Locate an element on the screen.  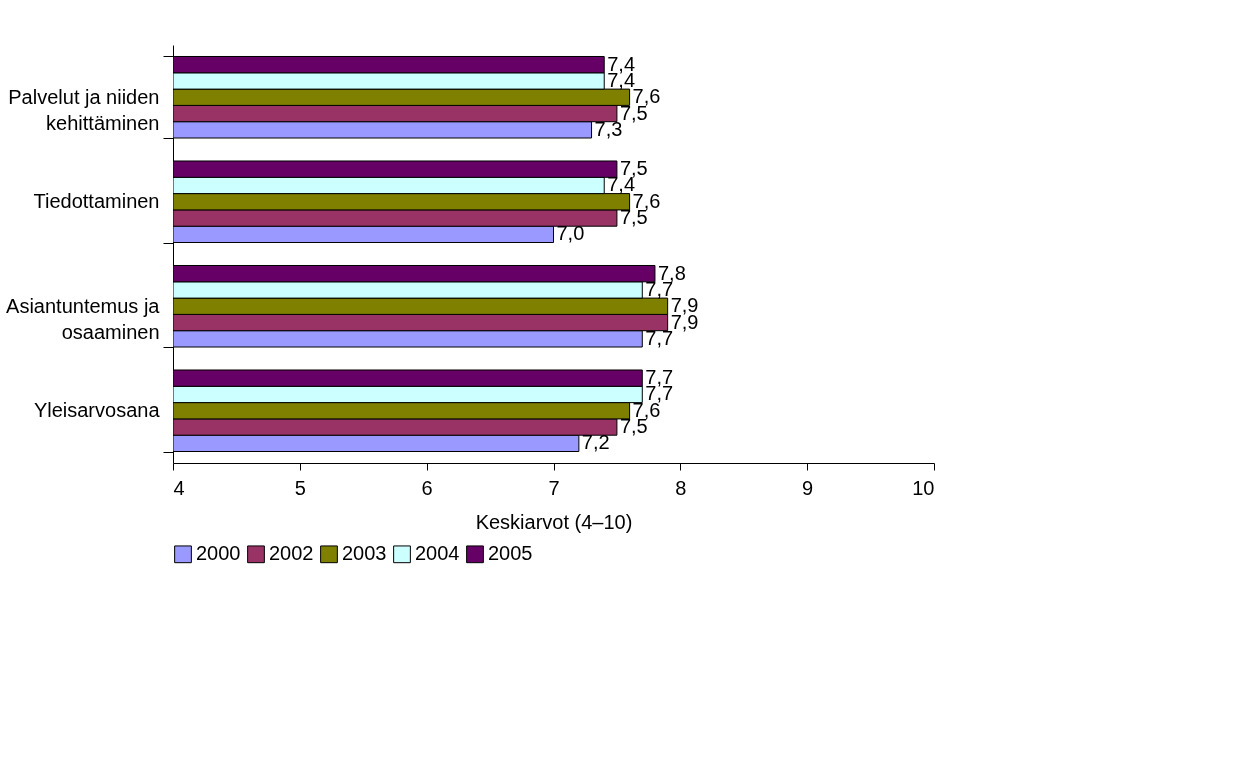
x-tick-label: 5 is located at coordinates (300, 487).